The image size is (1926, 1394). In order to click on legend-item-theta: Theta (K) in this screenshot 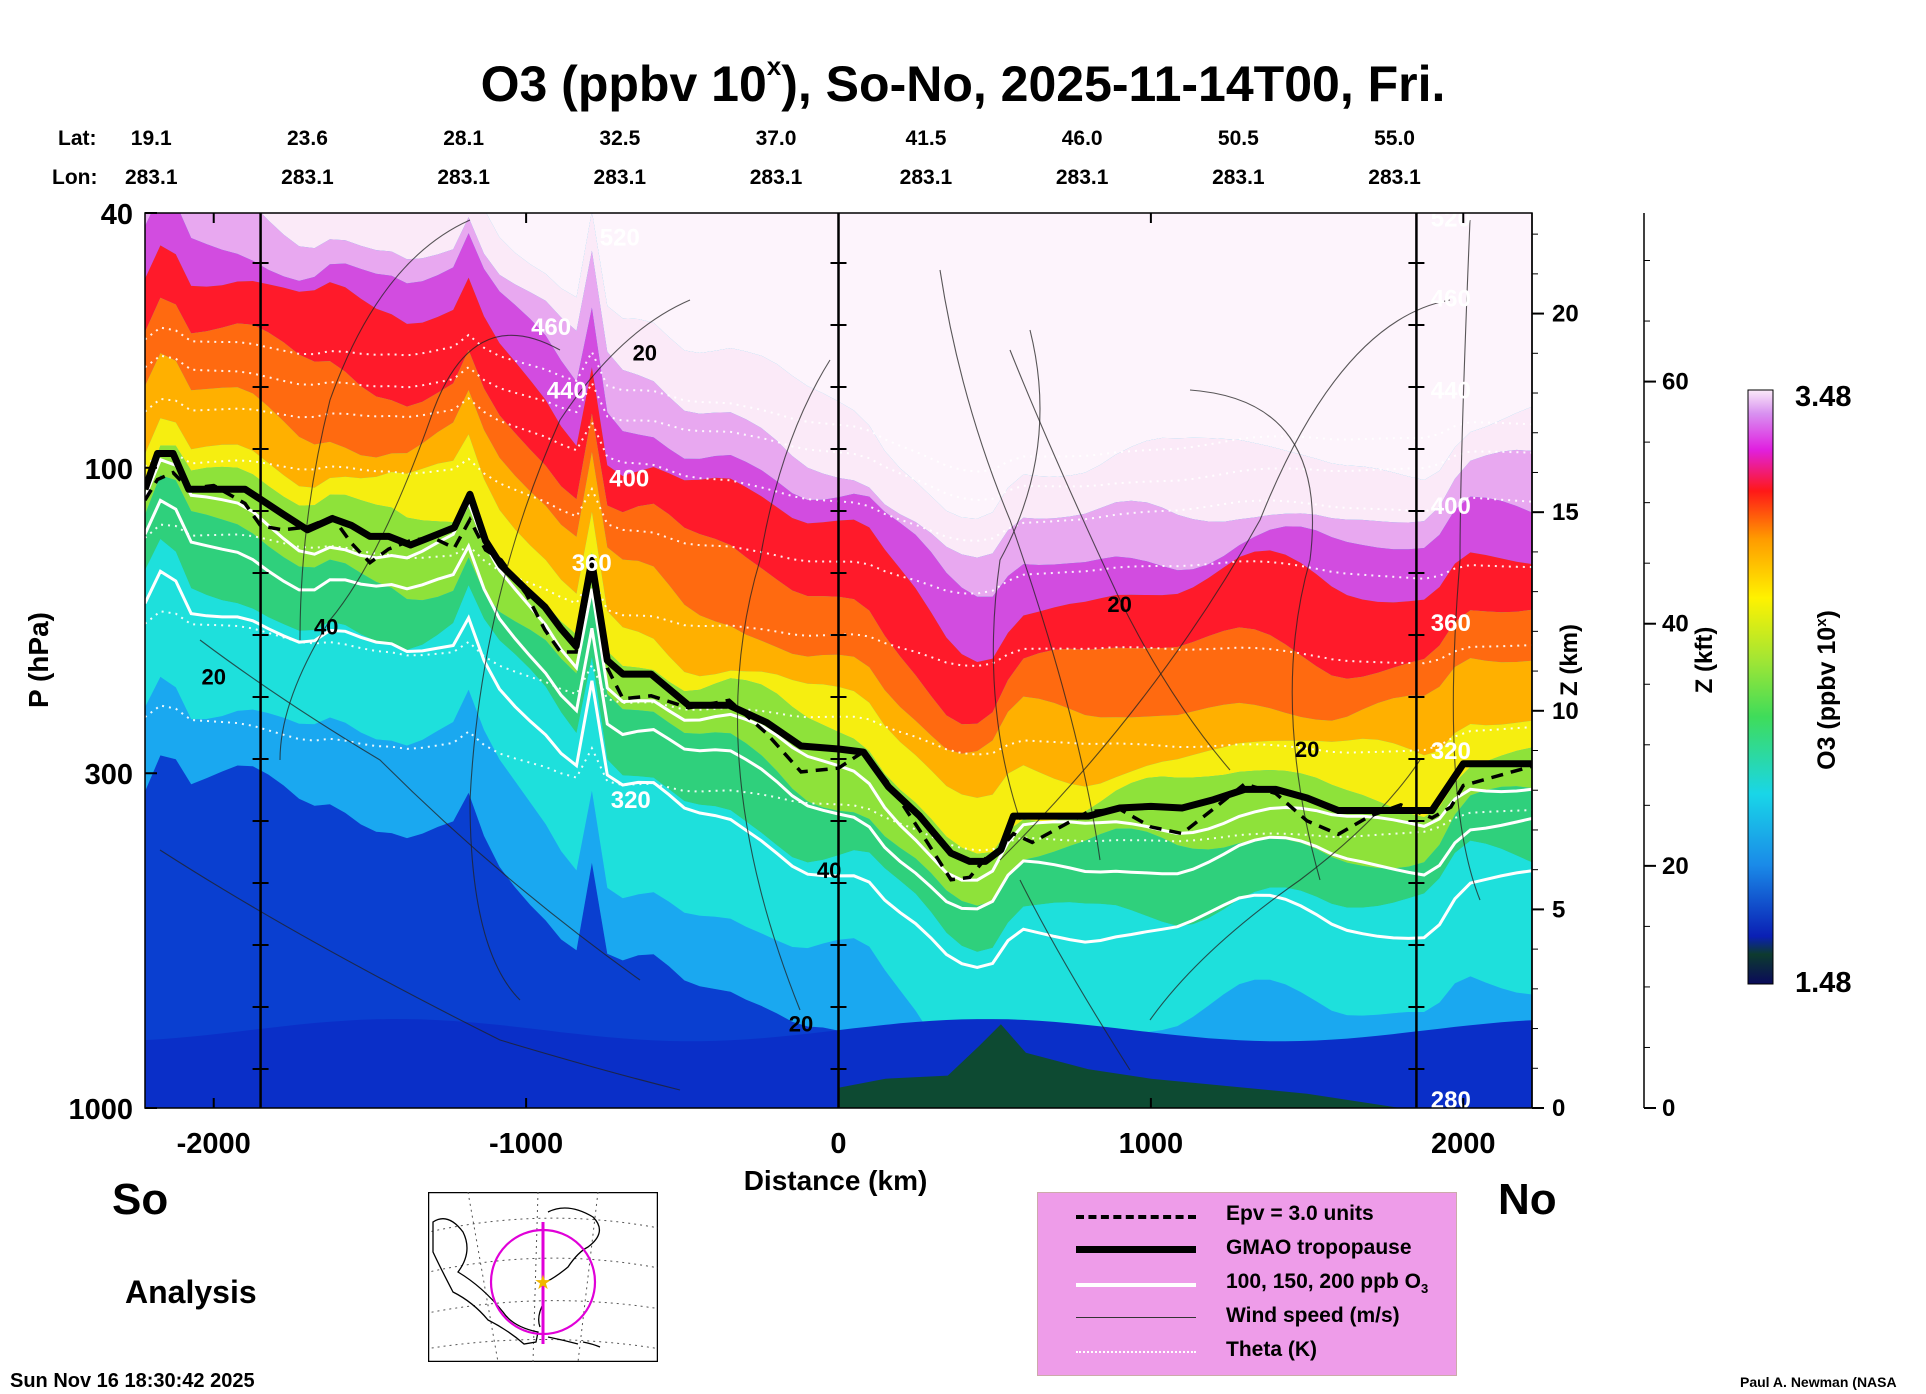, I will do `click(1247, 1351)`.